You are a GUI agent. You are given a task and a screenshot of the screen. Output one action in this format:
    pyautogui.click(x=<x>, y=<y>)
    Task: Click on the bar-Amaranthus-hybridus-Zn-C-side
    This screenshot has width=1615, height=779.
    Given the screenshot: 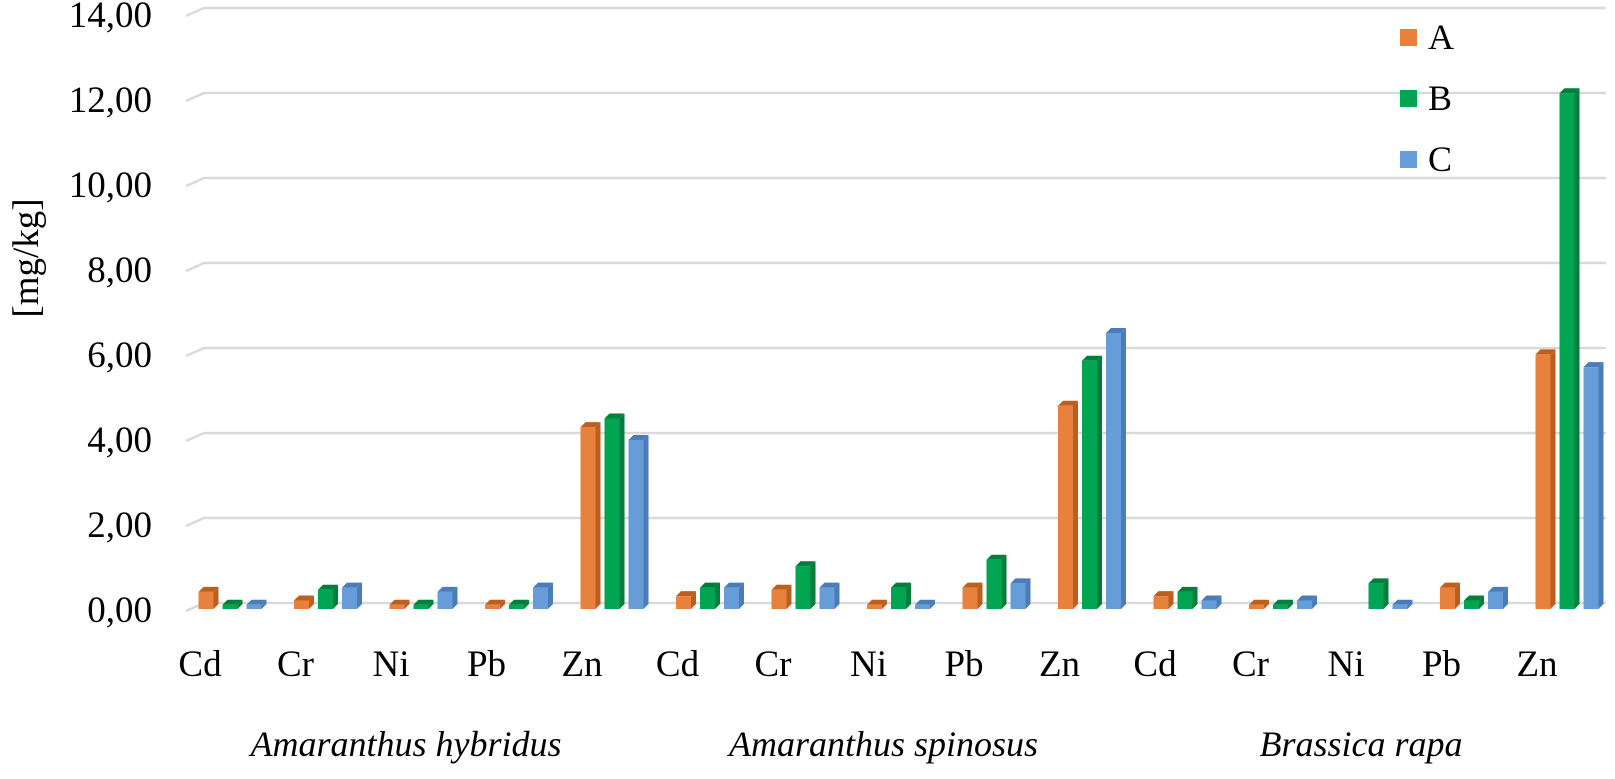 What is the action you would take?
    pyautogui.click(x=646, y=521)
    